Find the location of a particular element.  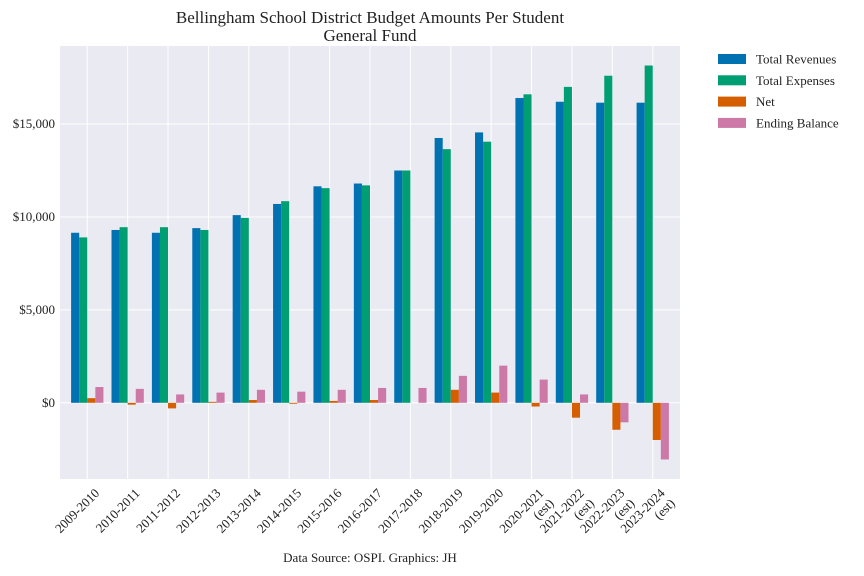

legend-label: Total Revenues is located at coordinates (796, 59).